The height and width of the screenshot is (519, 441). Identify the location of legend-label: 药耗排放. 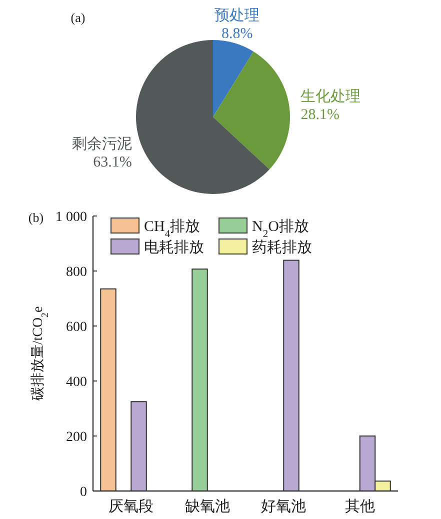
(282, 247).